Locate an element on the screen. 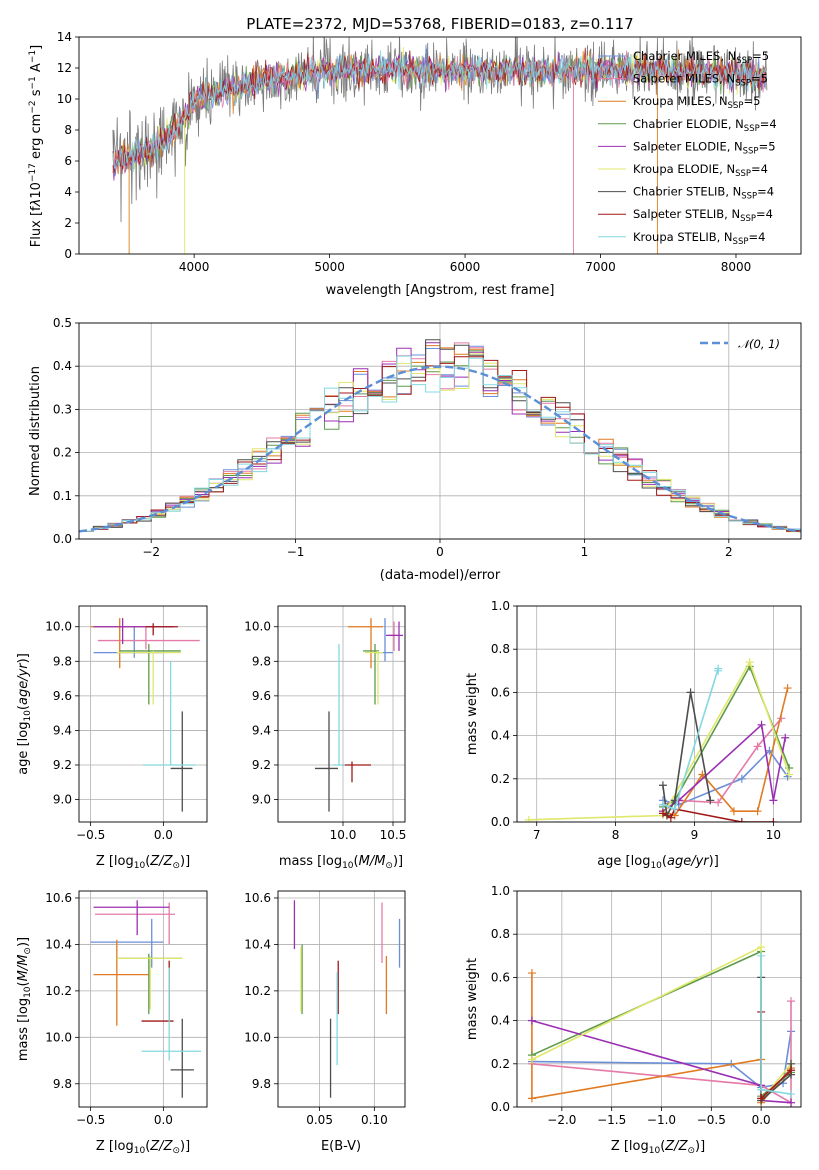  legend-label: Kroupa STELIB, NSSP=4 is located at coordinates (699, 238).